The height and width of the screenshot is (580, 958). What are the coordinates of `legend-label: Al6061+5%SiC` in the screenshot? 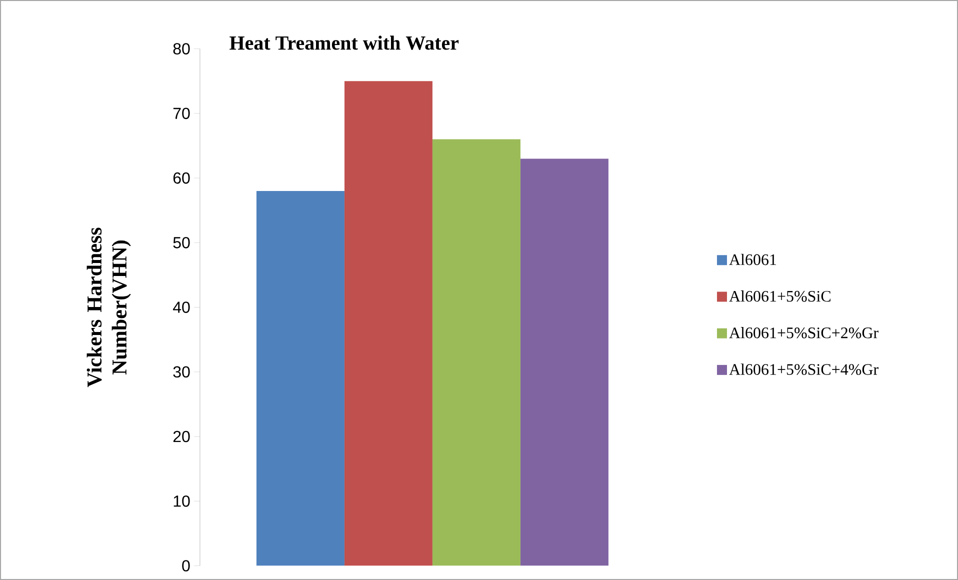 It's located at (779, 296).